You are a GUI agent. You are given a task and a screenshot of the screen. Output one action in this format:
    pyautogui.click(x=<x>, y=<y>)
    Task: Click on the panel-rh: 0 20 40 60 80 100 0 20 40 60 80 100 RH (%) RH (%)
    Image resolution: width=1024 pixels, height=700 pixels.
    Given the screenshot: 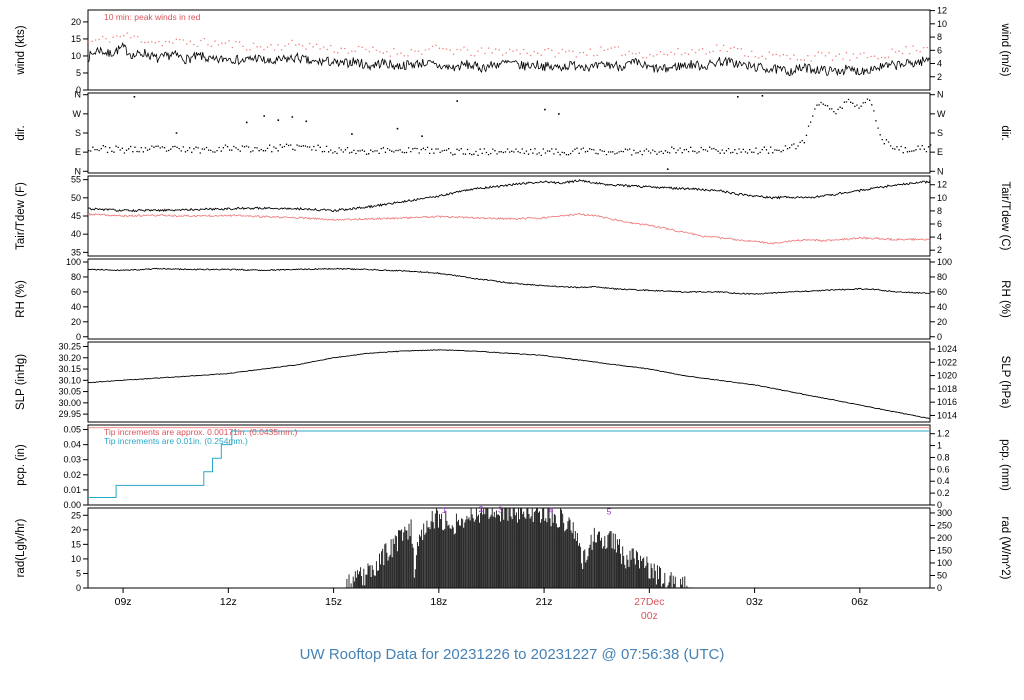 What is the action you would take?
    pyautogui.click(x=513, y=299)
    